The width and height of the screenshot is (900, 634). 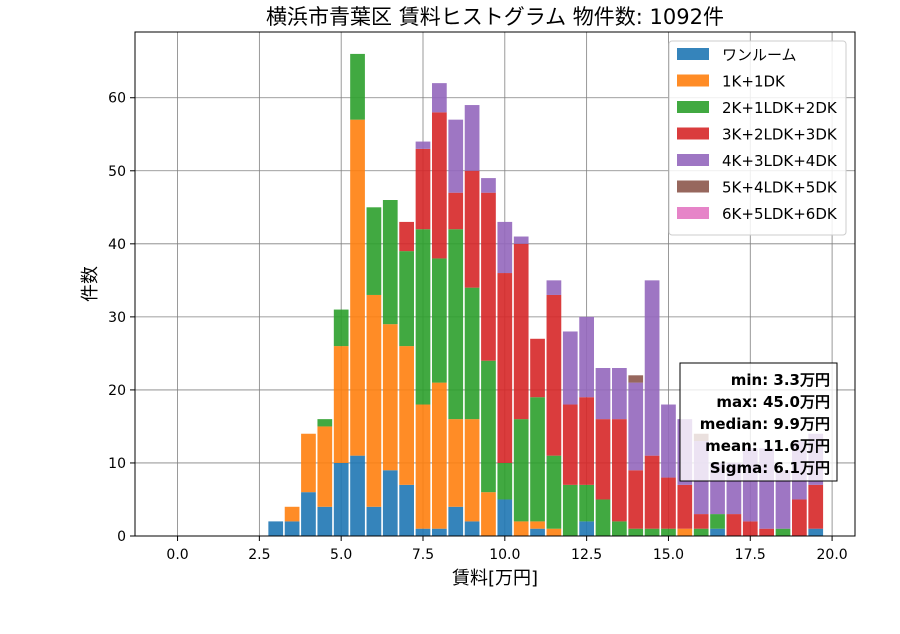 What do you see at coordinates (754, 82) in the screenshot?
I see `legend-label: 1K+1DK` at bounding box center [754, 82].